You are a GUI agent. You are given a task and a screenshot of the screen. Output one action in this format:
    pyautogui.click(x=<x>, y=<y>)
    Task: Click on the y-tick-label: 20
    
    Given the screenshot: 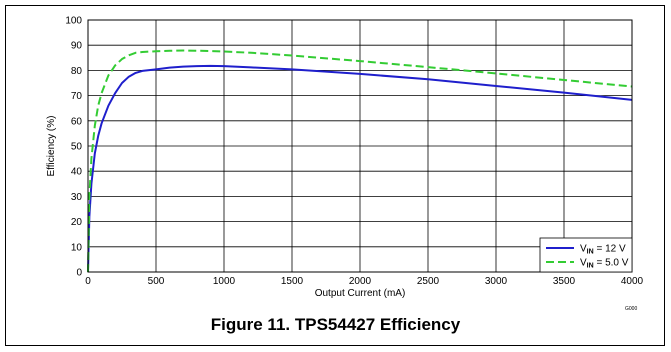 What is the action you would take?
    pyautogui.click(x=77, y=222)
    